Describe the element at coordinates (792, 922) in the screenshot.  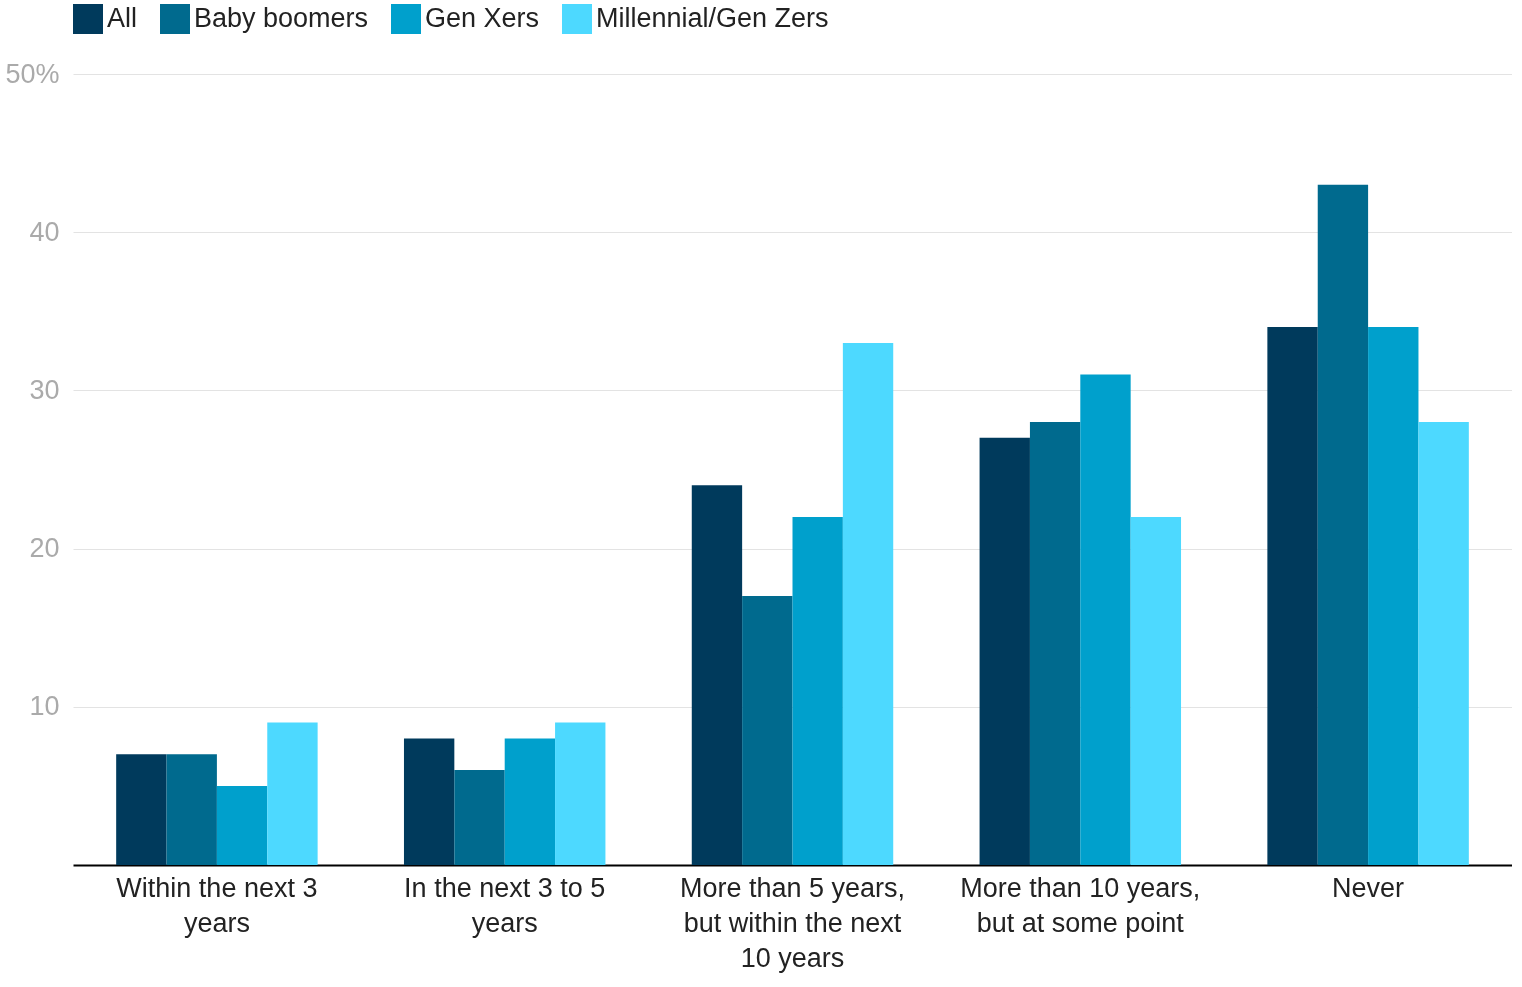
I see `x-tick-label: More than 5 years, but within the next 10 years` at that location.